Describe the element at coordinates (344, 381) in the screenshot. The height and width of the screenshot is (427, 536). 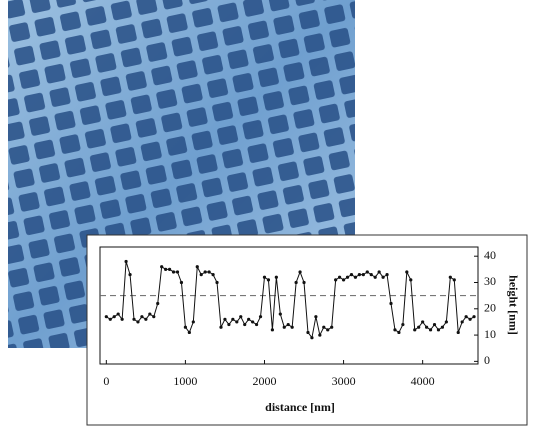
I see `x-tick-label: 3000` at that location.